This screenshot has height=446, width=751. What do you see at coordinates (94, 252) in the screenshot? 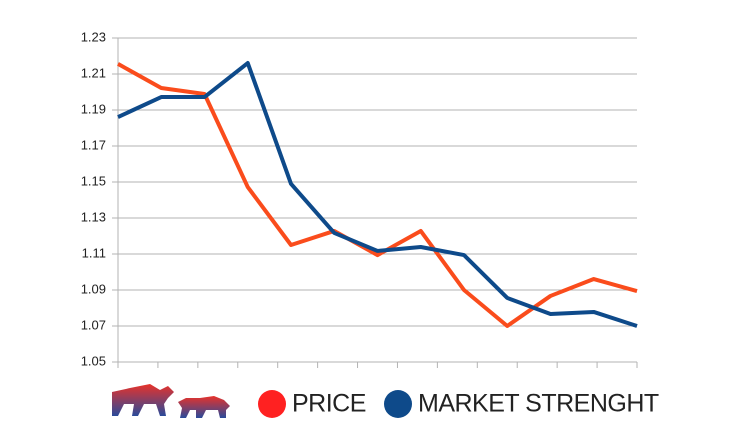
I see `y-tick-label: 1.11` at bounding box center [94, 252].